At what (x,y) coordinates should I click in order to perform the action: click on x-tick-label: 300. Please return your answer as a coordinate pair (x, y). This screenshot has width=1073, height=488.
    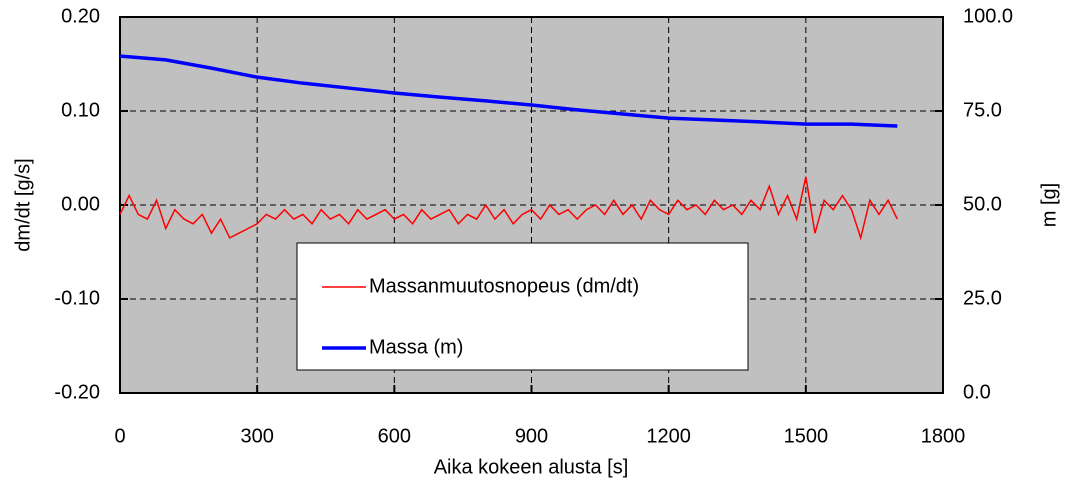
    Looking at the image, I should click on (256, 436).